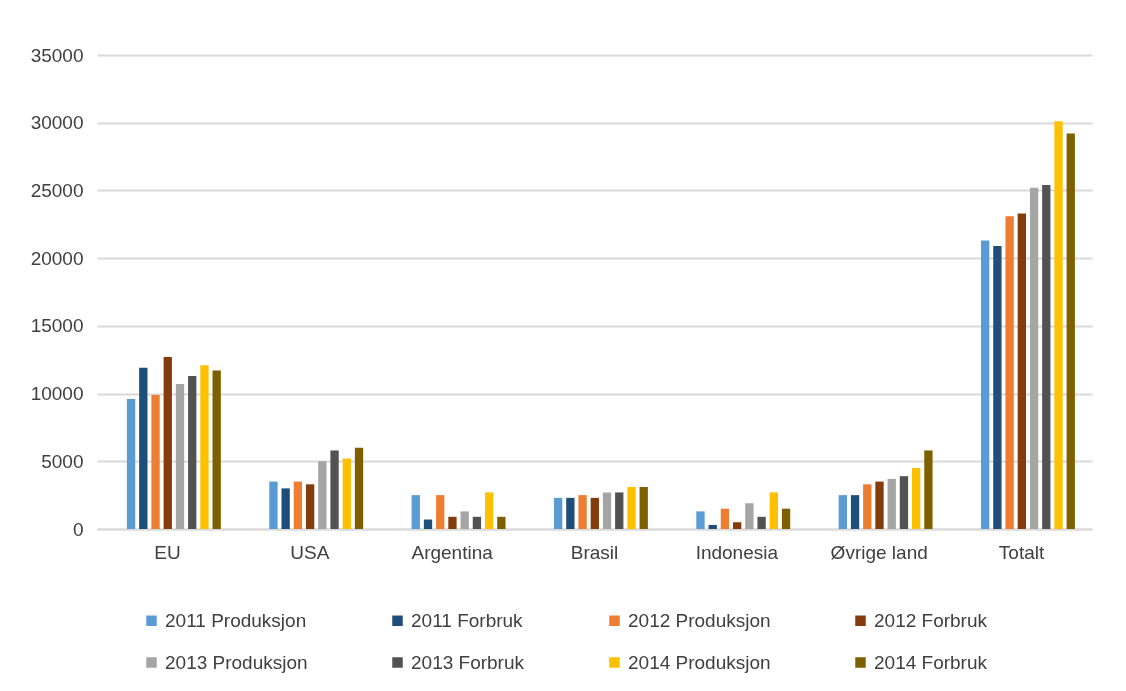 The image size is (1126, 691). Describe the element at coordinates (167, 552) in the screenshot. I see `x-tick-label: EU` at that location.